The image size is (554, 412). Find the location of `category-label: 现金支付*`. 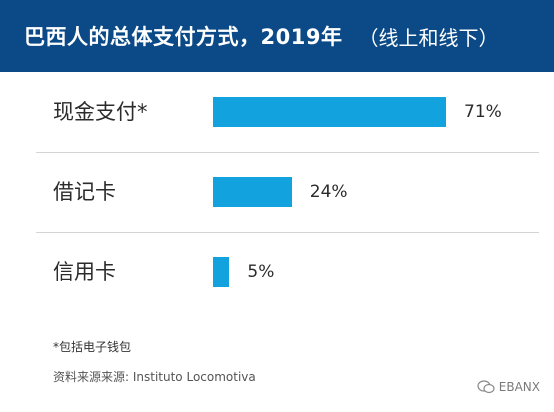

category-label: 现金支付* is located at coordinates (100, 112).